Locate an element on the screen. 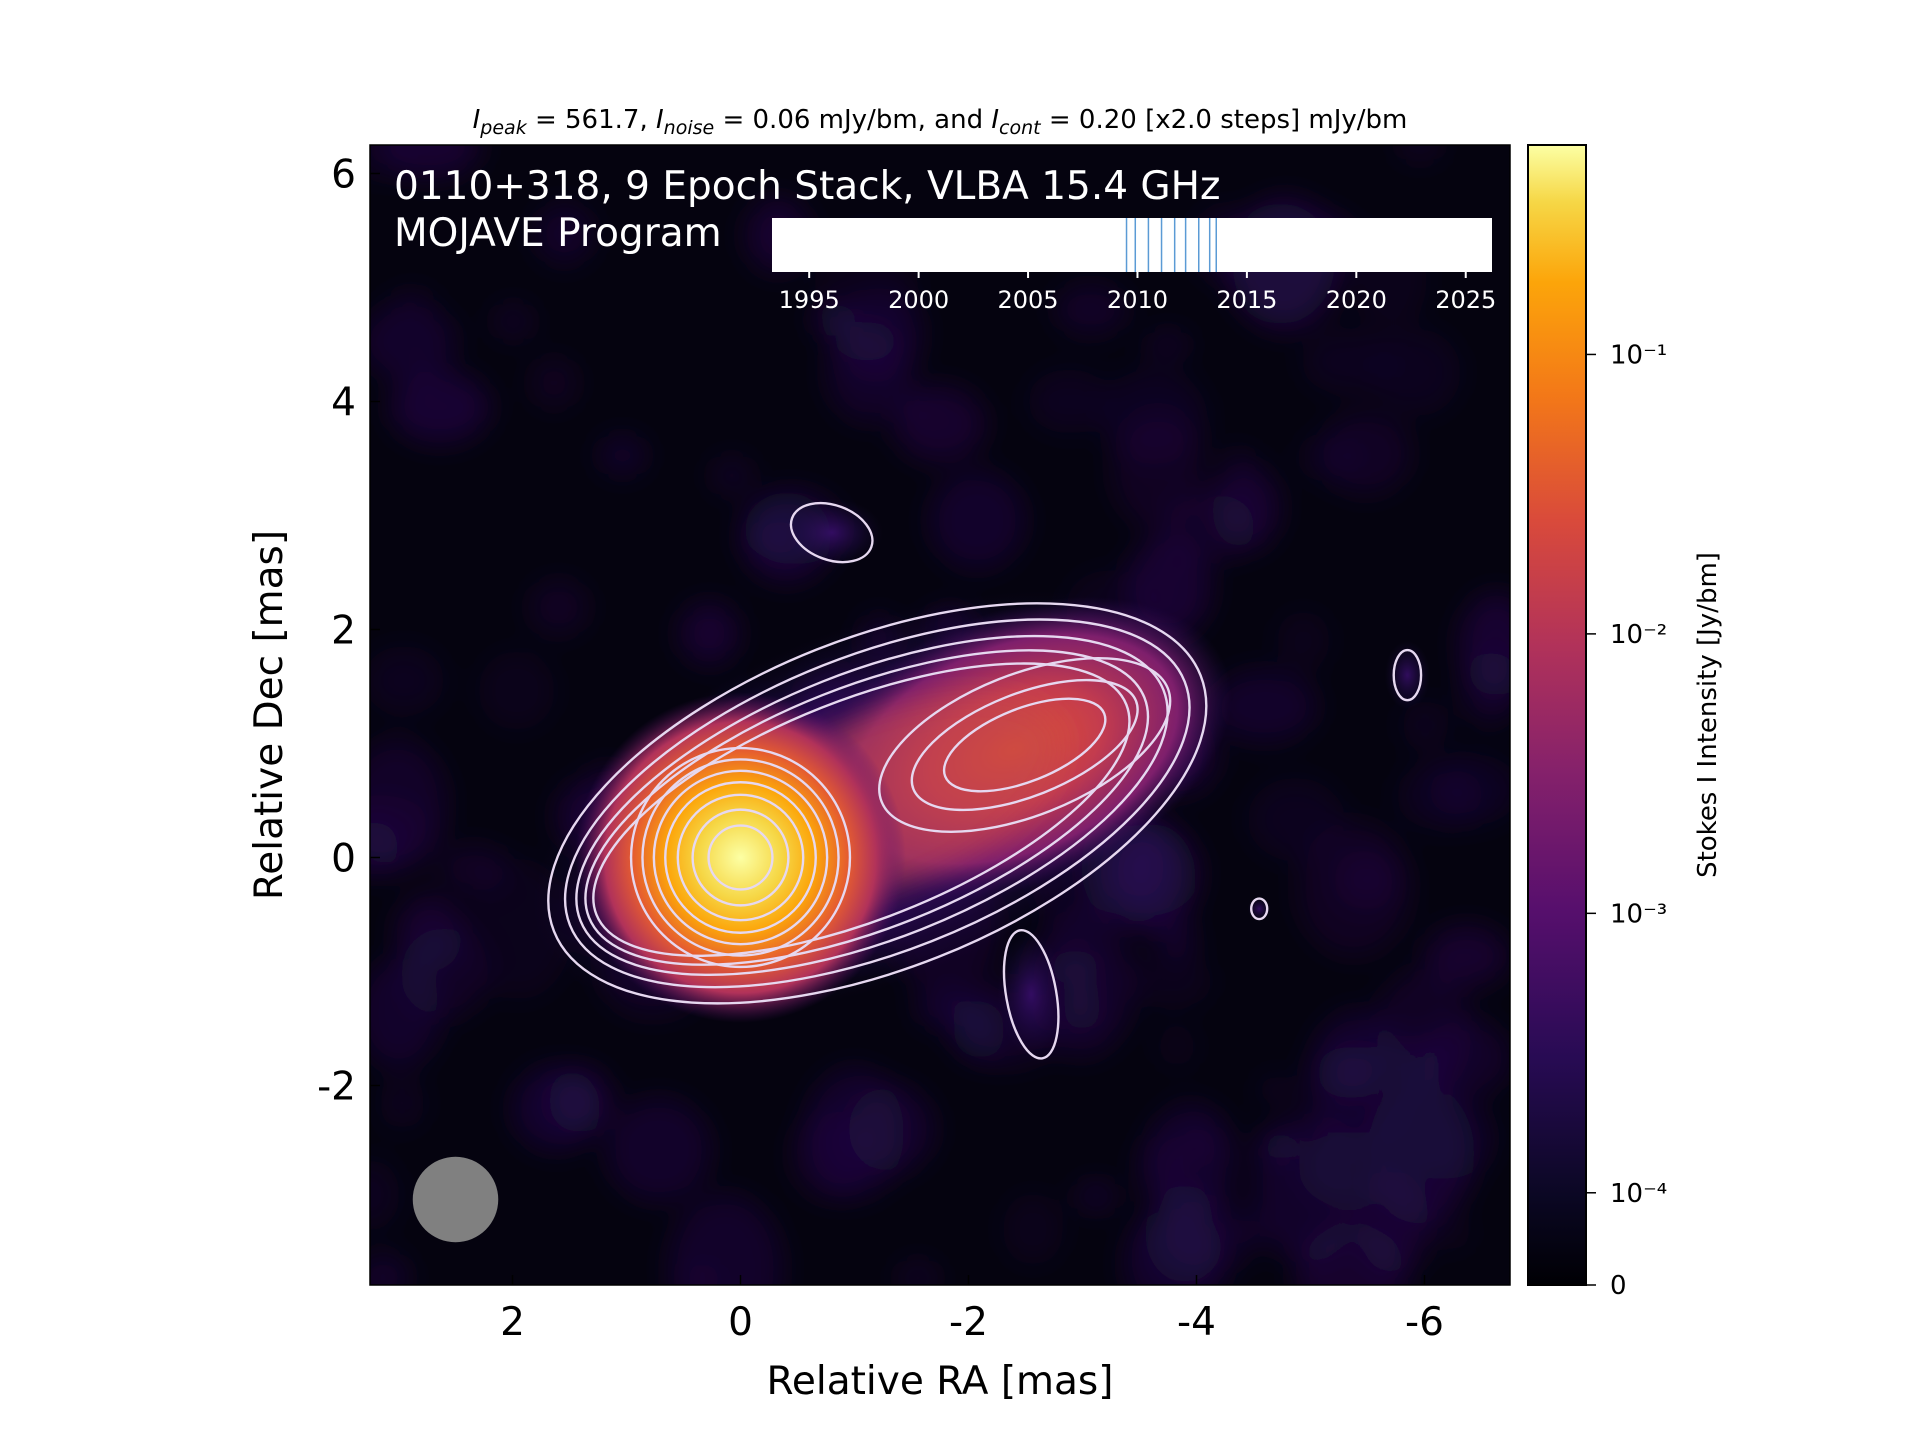 The image size is (1920, 1440). y-axis-ticks: -2 0 2 4 6 is located at coordinates (348, 631).